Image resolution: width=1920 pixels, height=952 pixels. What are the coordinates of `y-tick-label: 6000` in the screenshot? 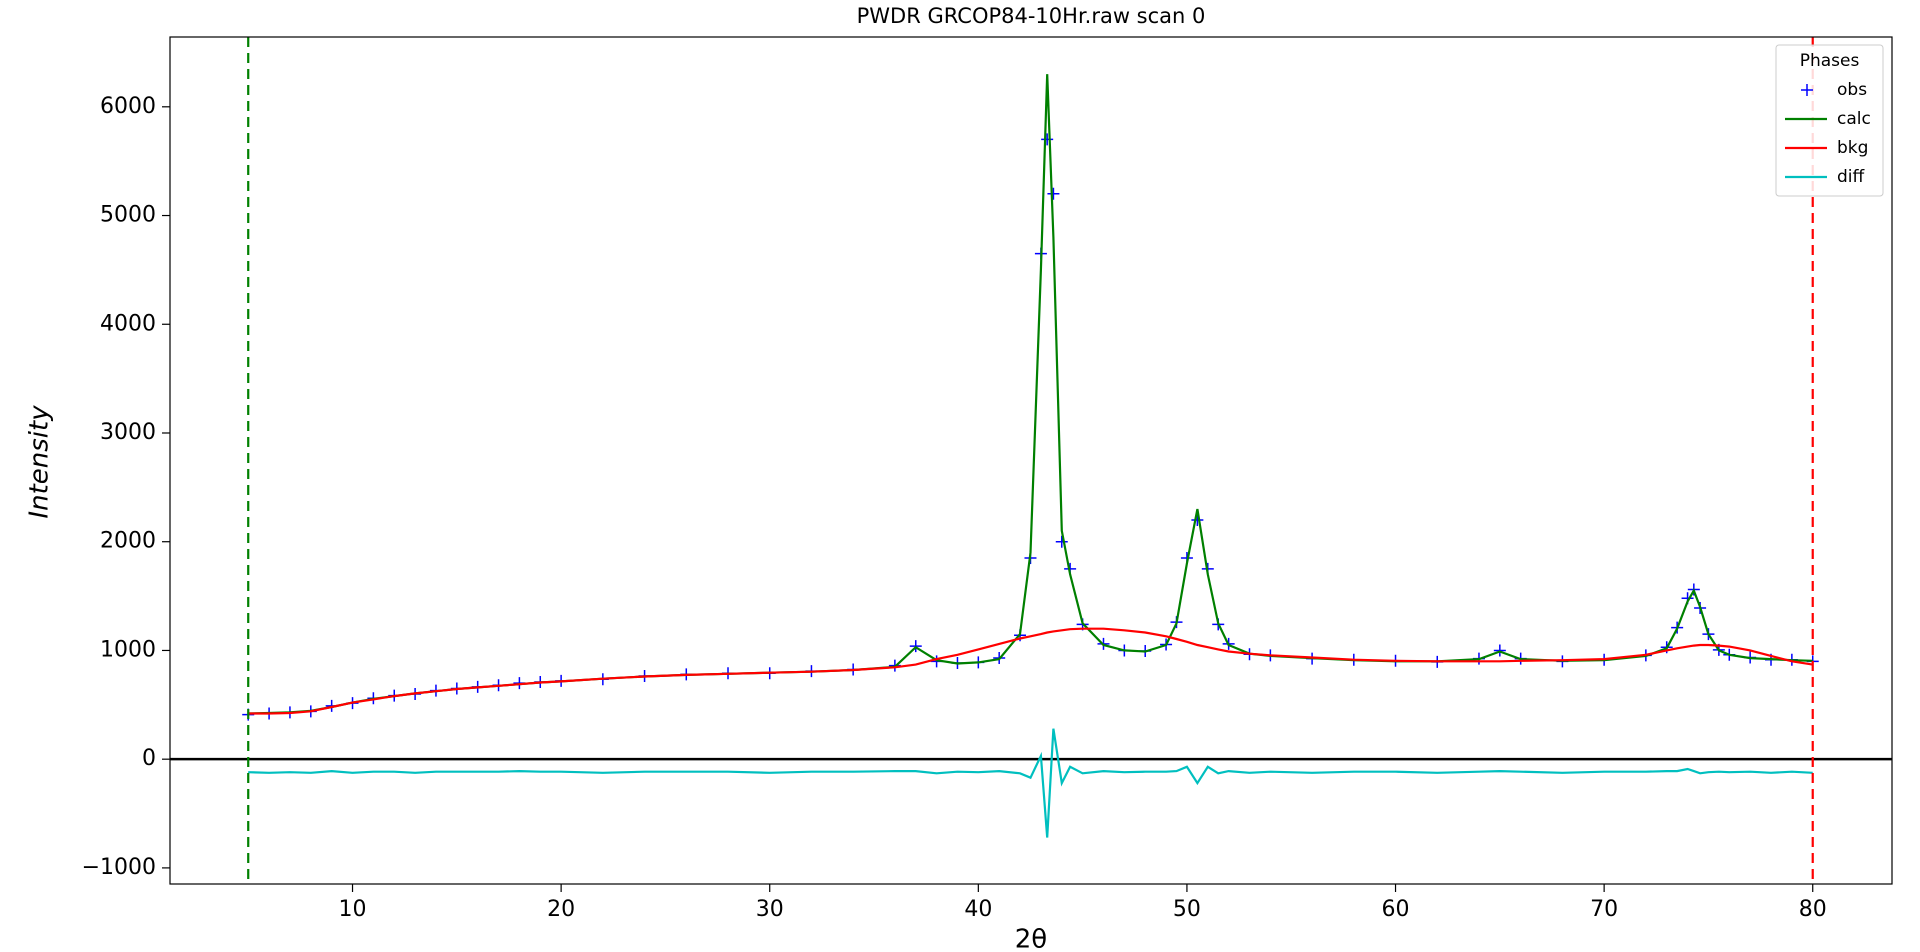 It's located at (128, 106).